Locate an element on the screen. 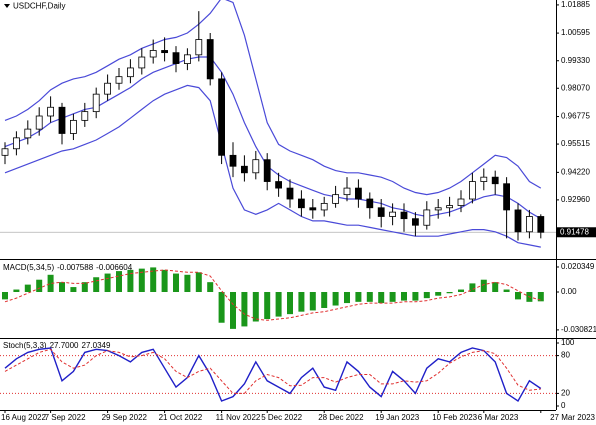 The height and width of the screenshot is (425, 596). y-tick-label: -0.030821 is located at coordinates (578, 329).